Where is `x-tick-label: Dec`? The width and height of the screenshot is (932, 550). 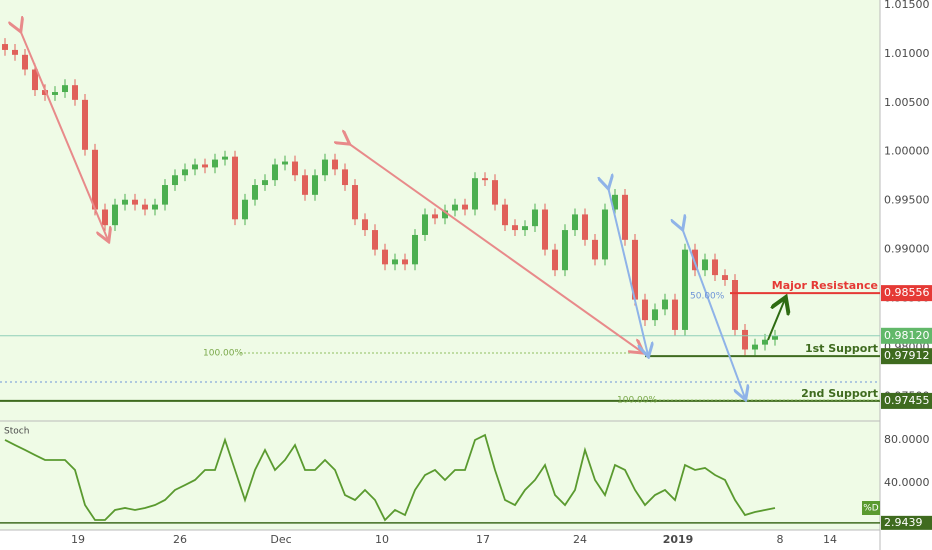
x-tick-label: Dec is located at coordinates (280, 539).